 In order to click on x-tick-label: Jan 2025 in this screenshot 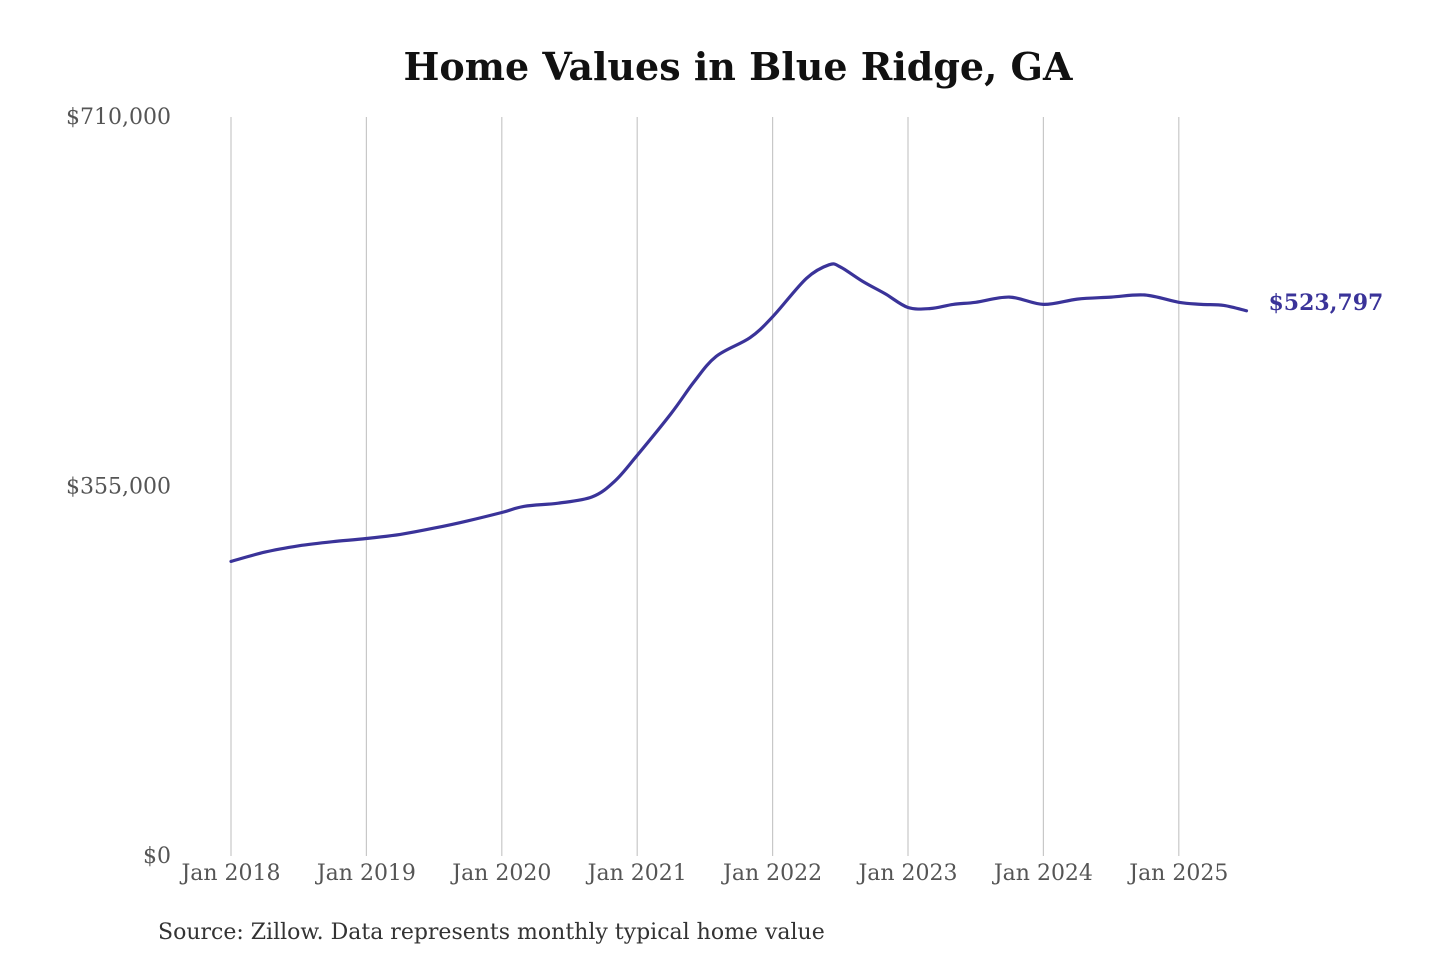, I will do `click(1177, 873)`.